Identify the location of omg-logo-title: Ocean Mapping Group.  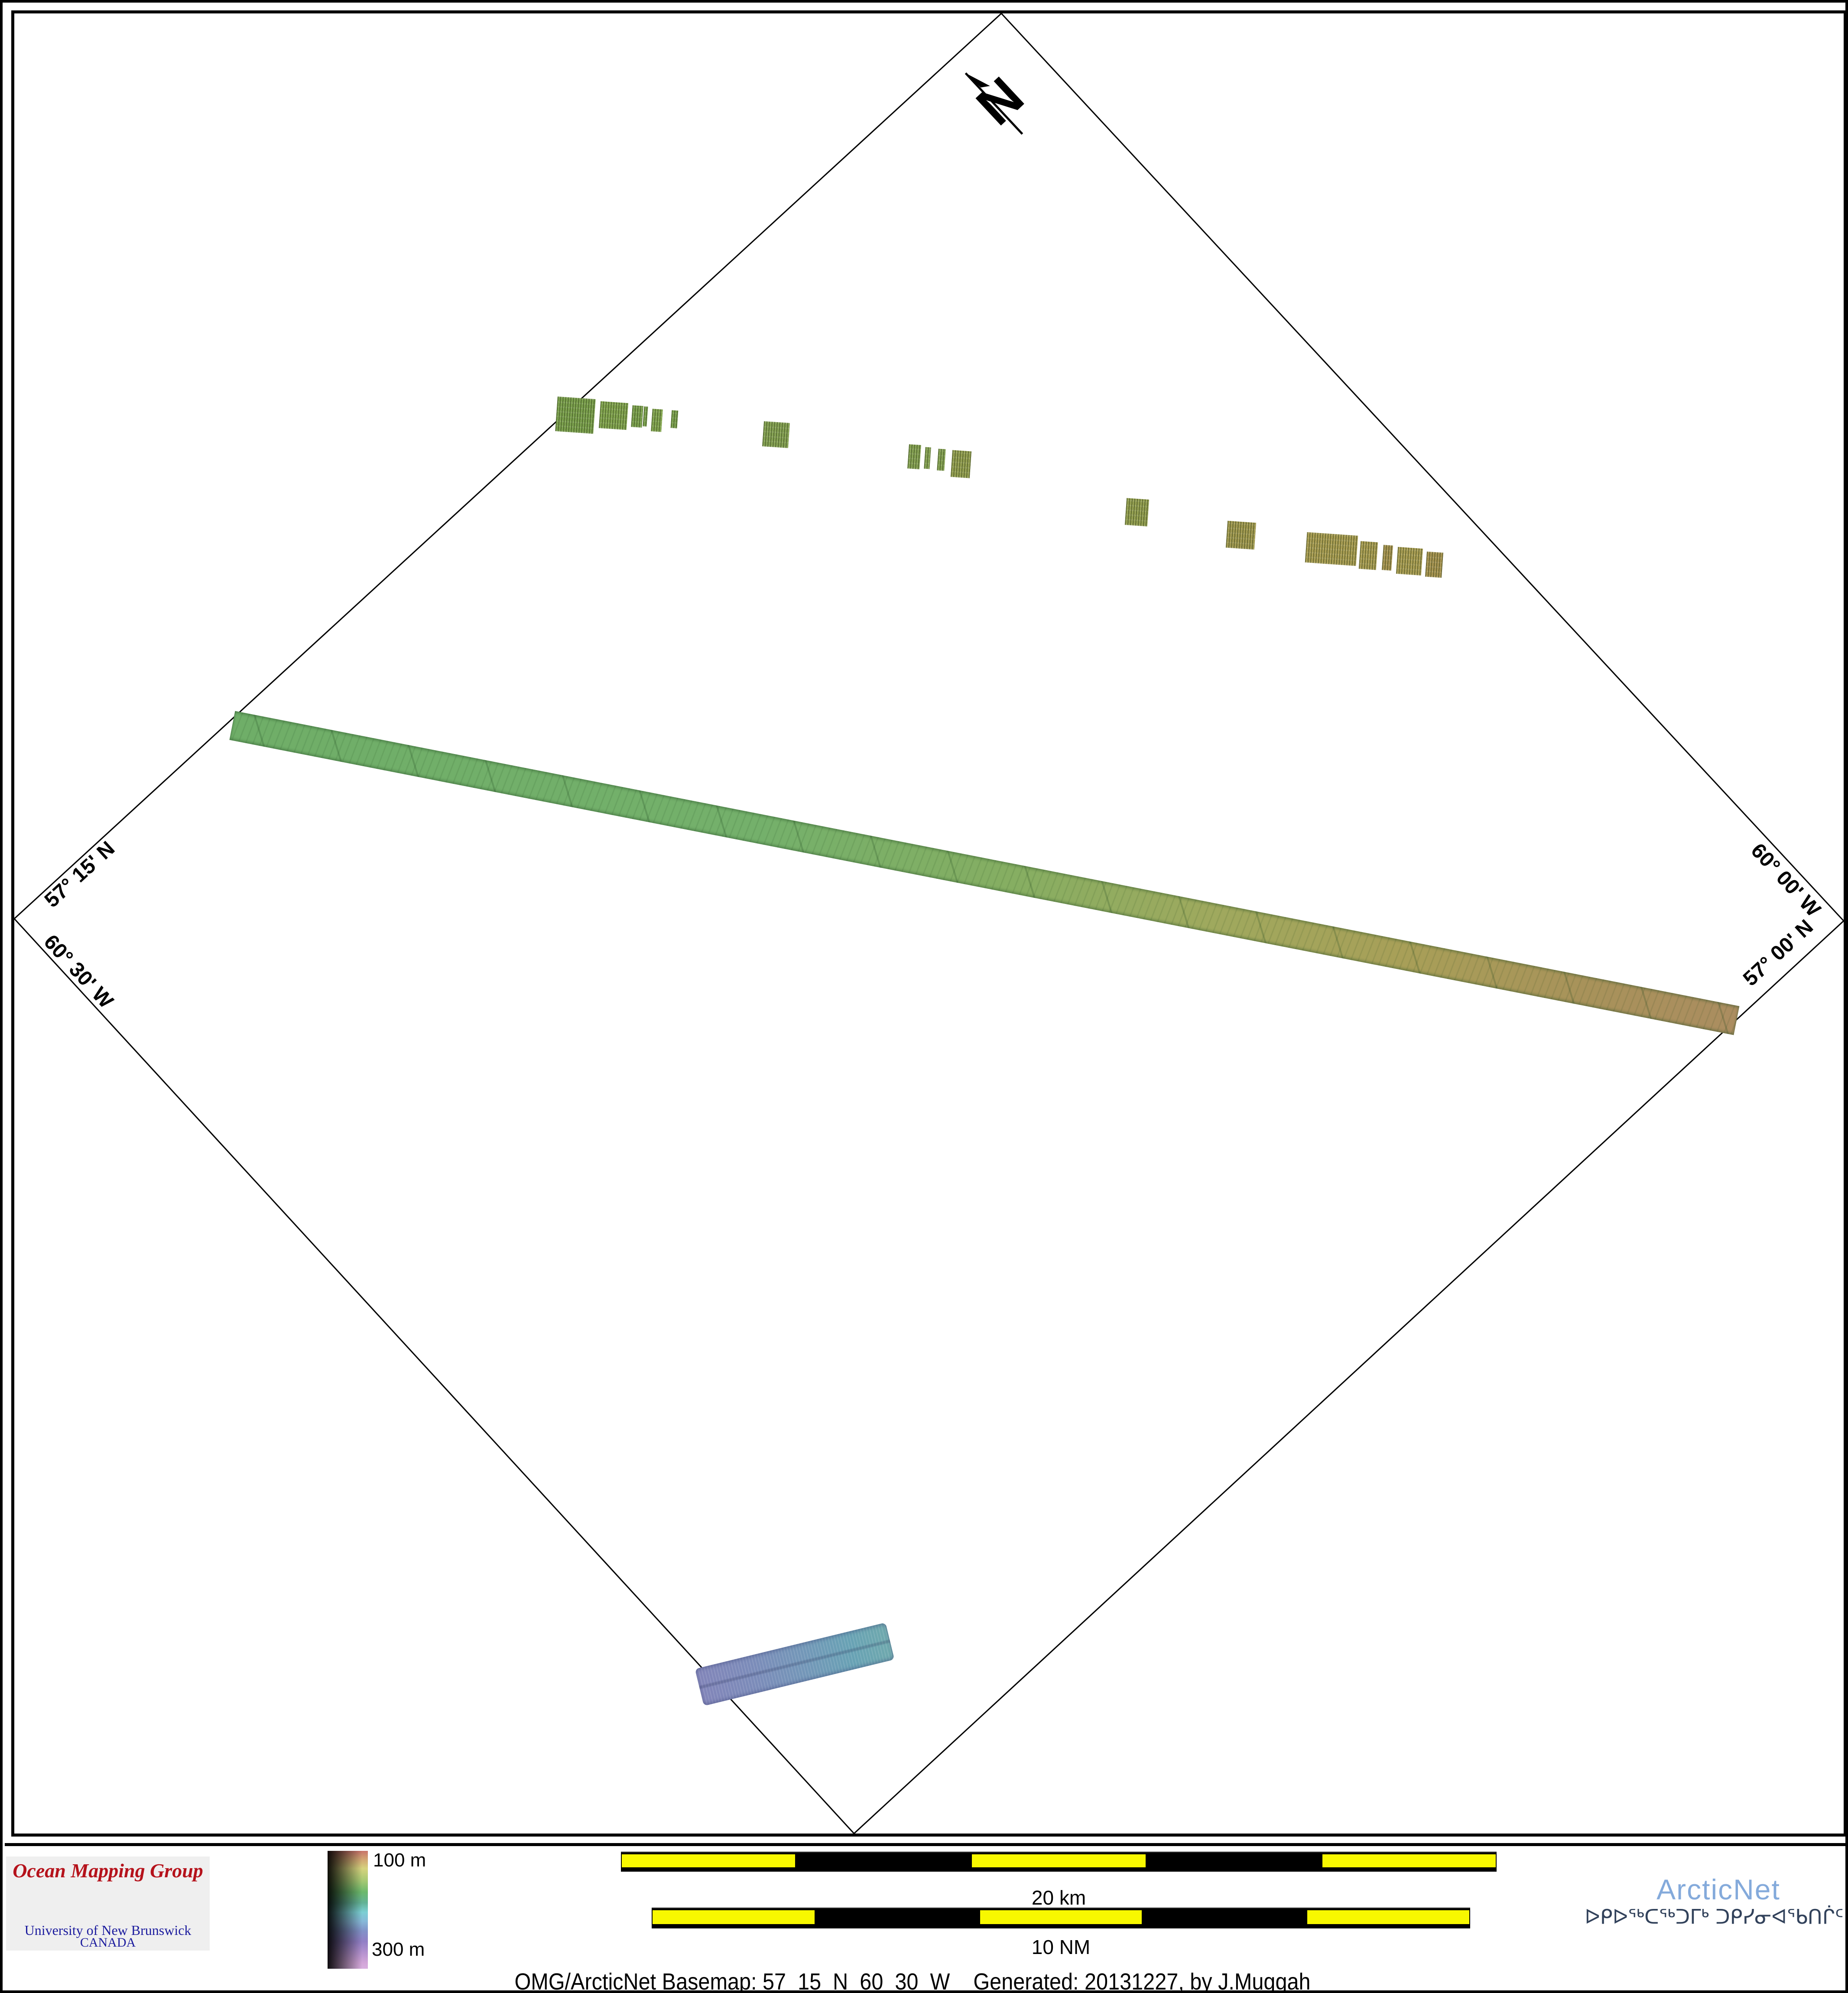
(108, 1871).